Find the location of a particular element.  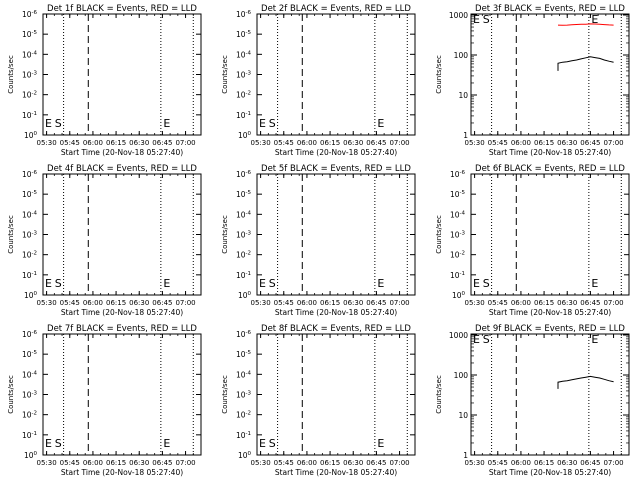

y-tick-label: 10-3 is located at coordinates (30, 75).